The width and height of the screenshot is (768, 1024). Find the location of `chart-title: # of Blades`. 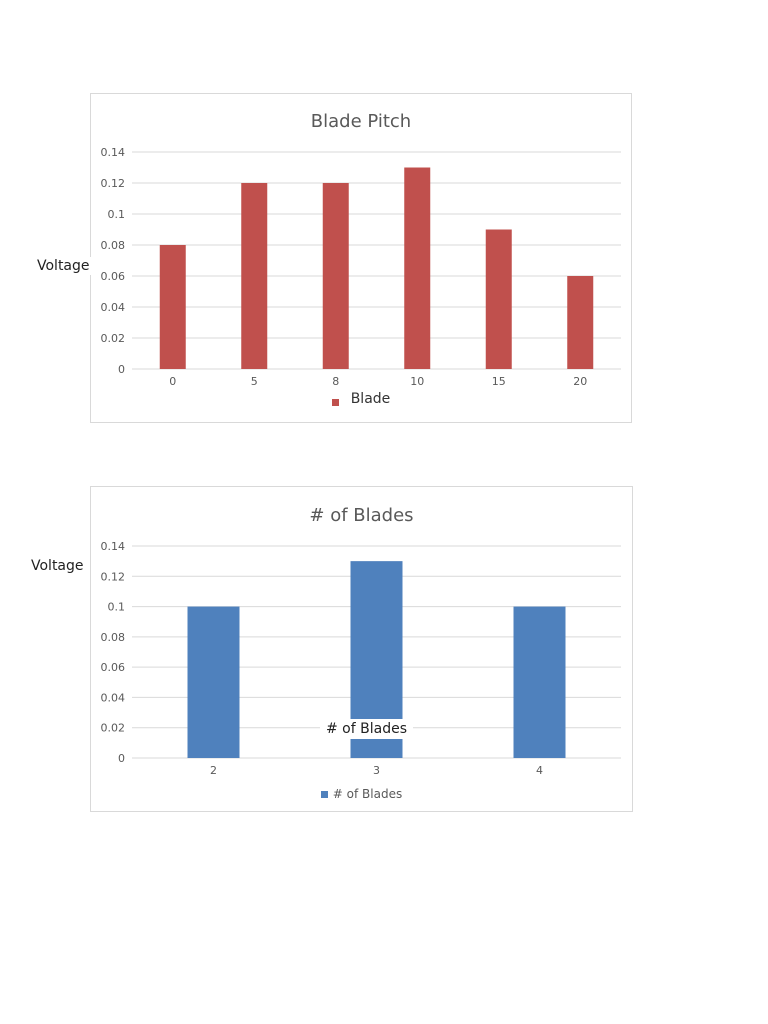

chart-title: # of Blades is located at coordinates (361, 515).